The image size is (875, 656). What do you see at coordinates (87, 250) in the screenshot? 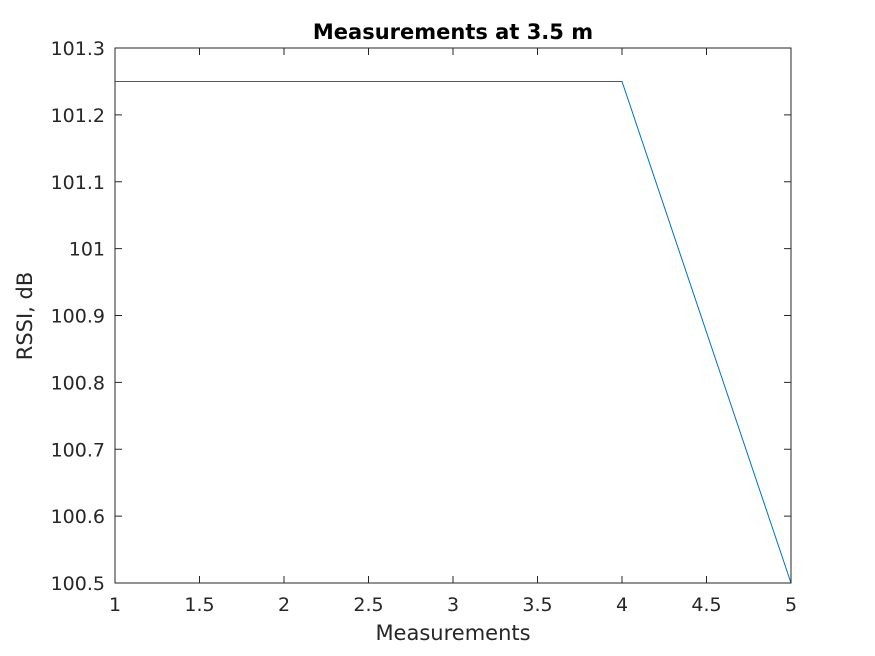
I see `y-tick-label: 101` at bounding box center [87, 250].